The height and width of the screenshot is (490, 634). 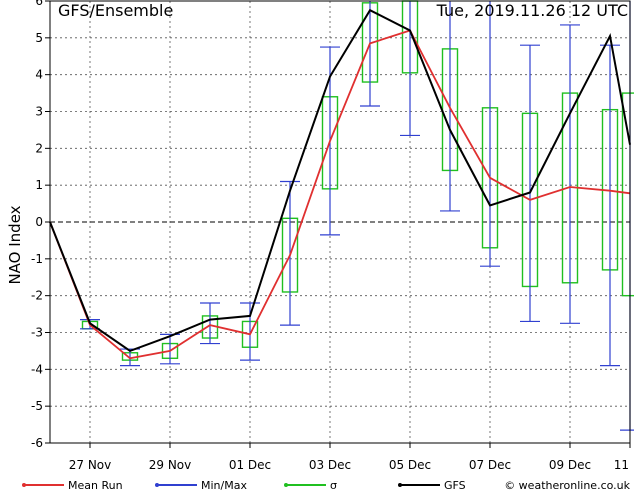 What do you see at coordinates (90, 465) in the screenshot?
I see `x-tick-label: 27 Nov` at bounding box center [90, 465].